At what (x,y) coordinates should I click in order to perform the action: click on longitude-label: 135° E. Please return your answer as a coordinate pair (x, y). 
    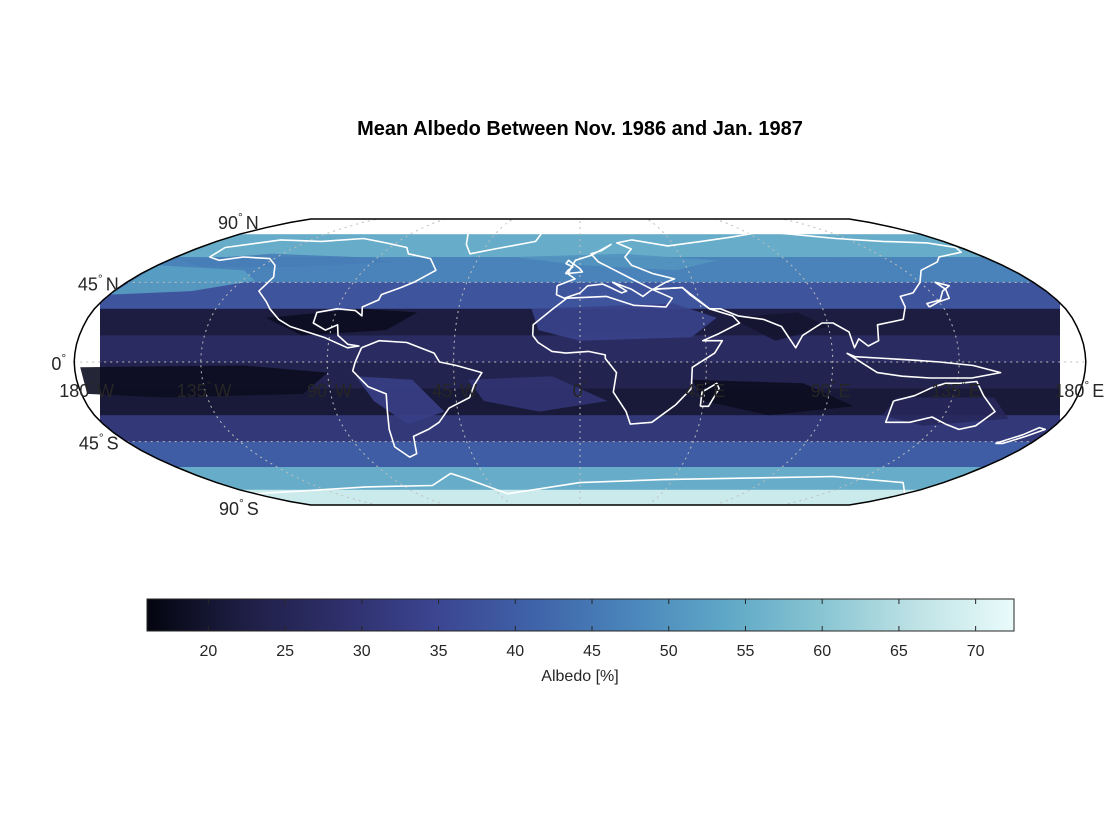
    Looking at the image, I should click on (956, 389).